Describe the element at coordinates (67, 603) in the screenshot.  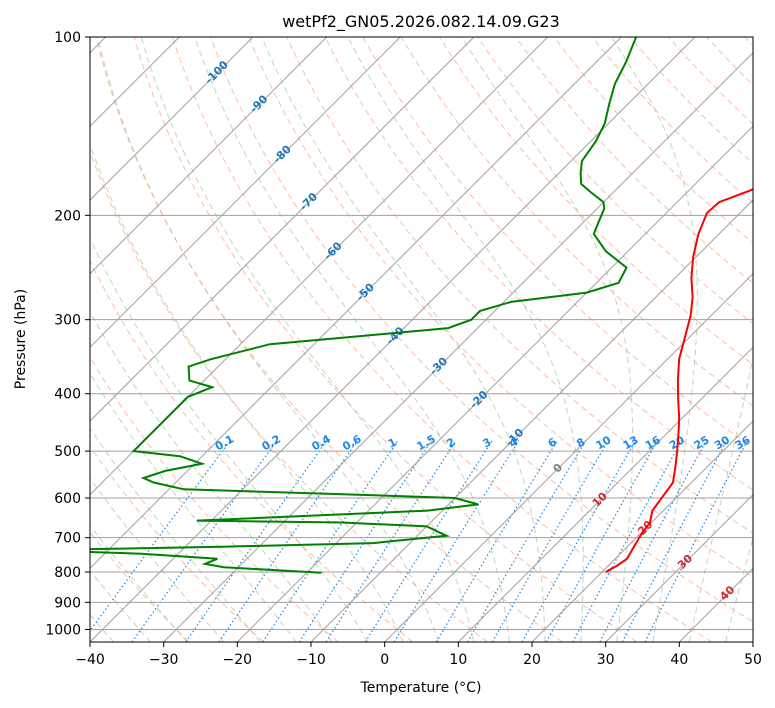
I see `y-tick-label: 900` at that location.